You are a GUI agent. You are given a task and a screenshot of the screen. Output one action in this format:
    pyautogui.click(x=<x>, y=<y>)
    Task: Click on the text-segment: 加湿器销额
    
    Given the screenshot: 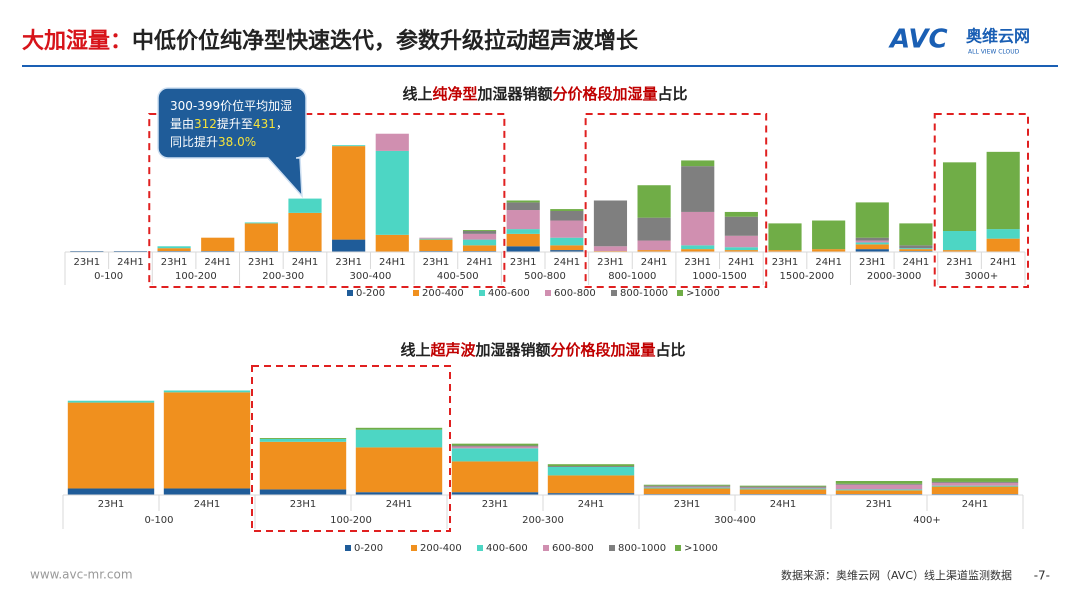 What is the action you would take?
    pyautogui.click(x=512, y=350)
    